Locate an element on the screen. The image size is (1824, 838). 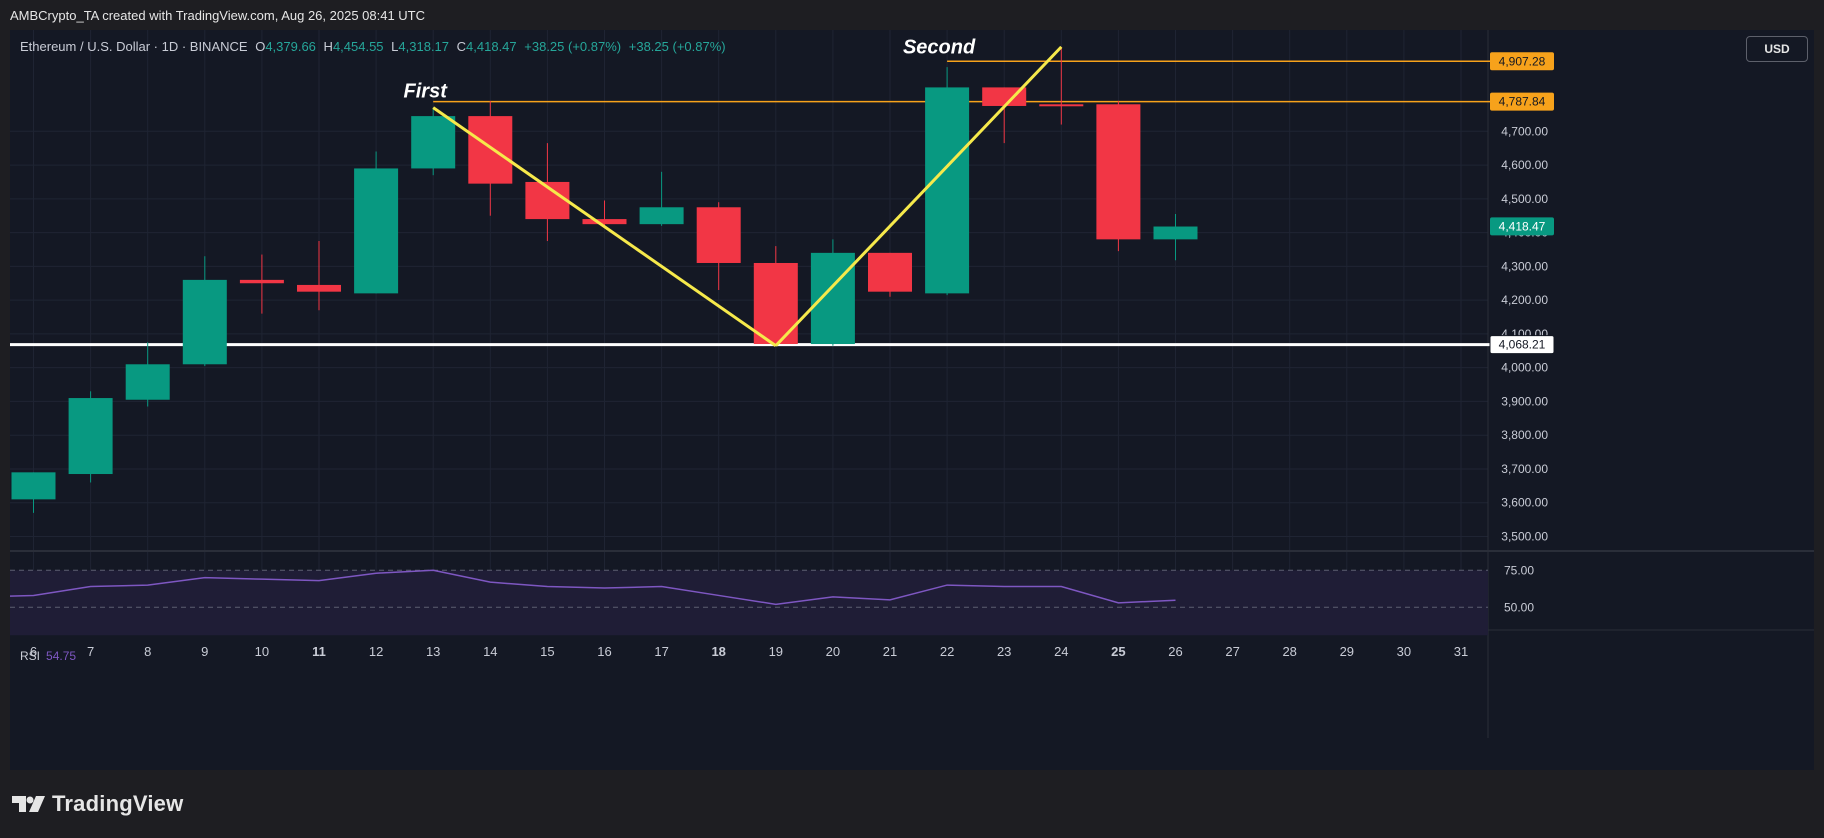
time-tick-label: 6 is located at coordinates (33, 651).